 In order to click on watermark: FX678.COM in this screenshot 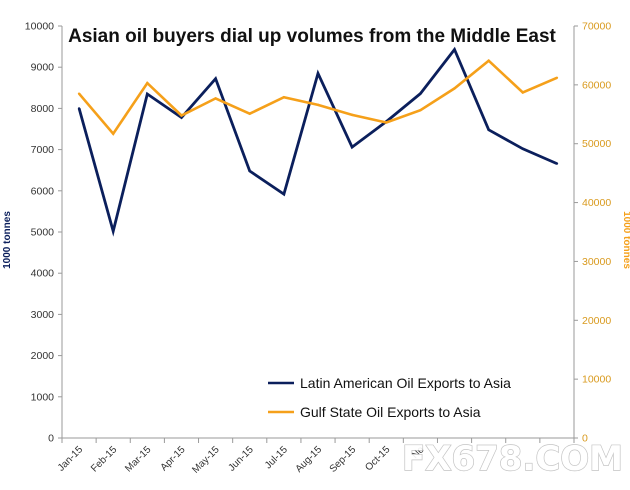, I will do `click(512, 458)`.